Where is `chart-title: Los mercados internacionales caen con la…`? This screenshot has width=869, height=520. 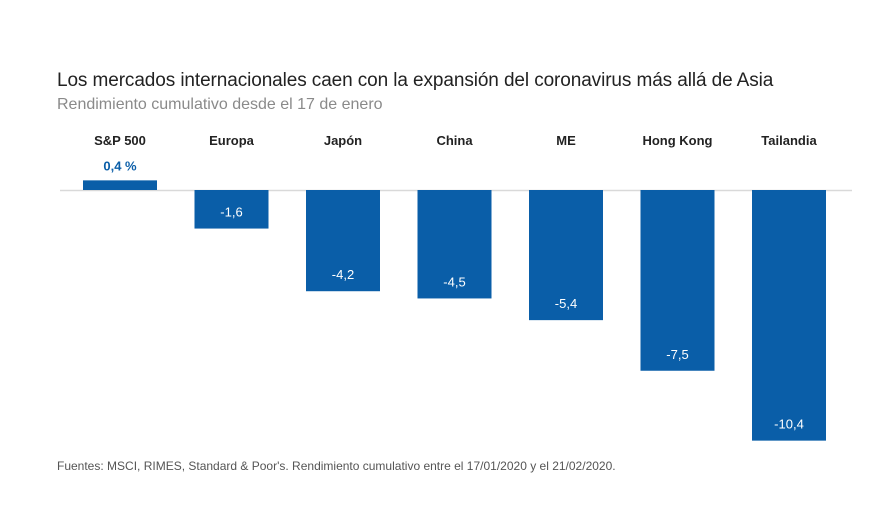
chart-title: Los mercados internacionales caen con la… is located at coordinates (415, 80).